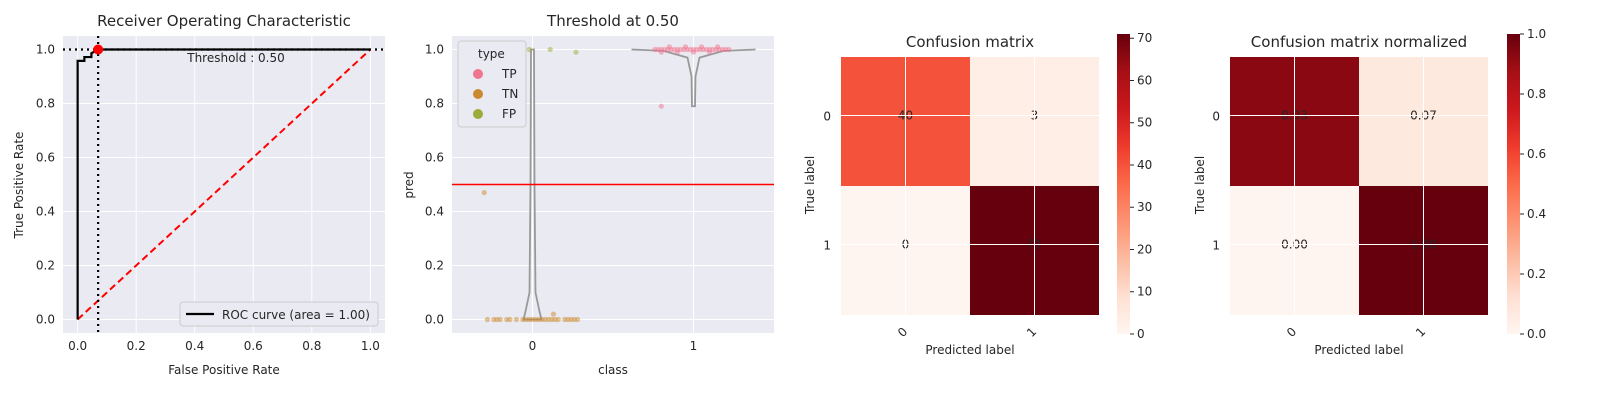 The height and width of the screenshot is (400, 1600). I want to click on colorbar-tick-label: 40, so click(1144, 165).